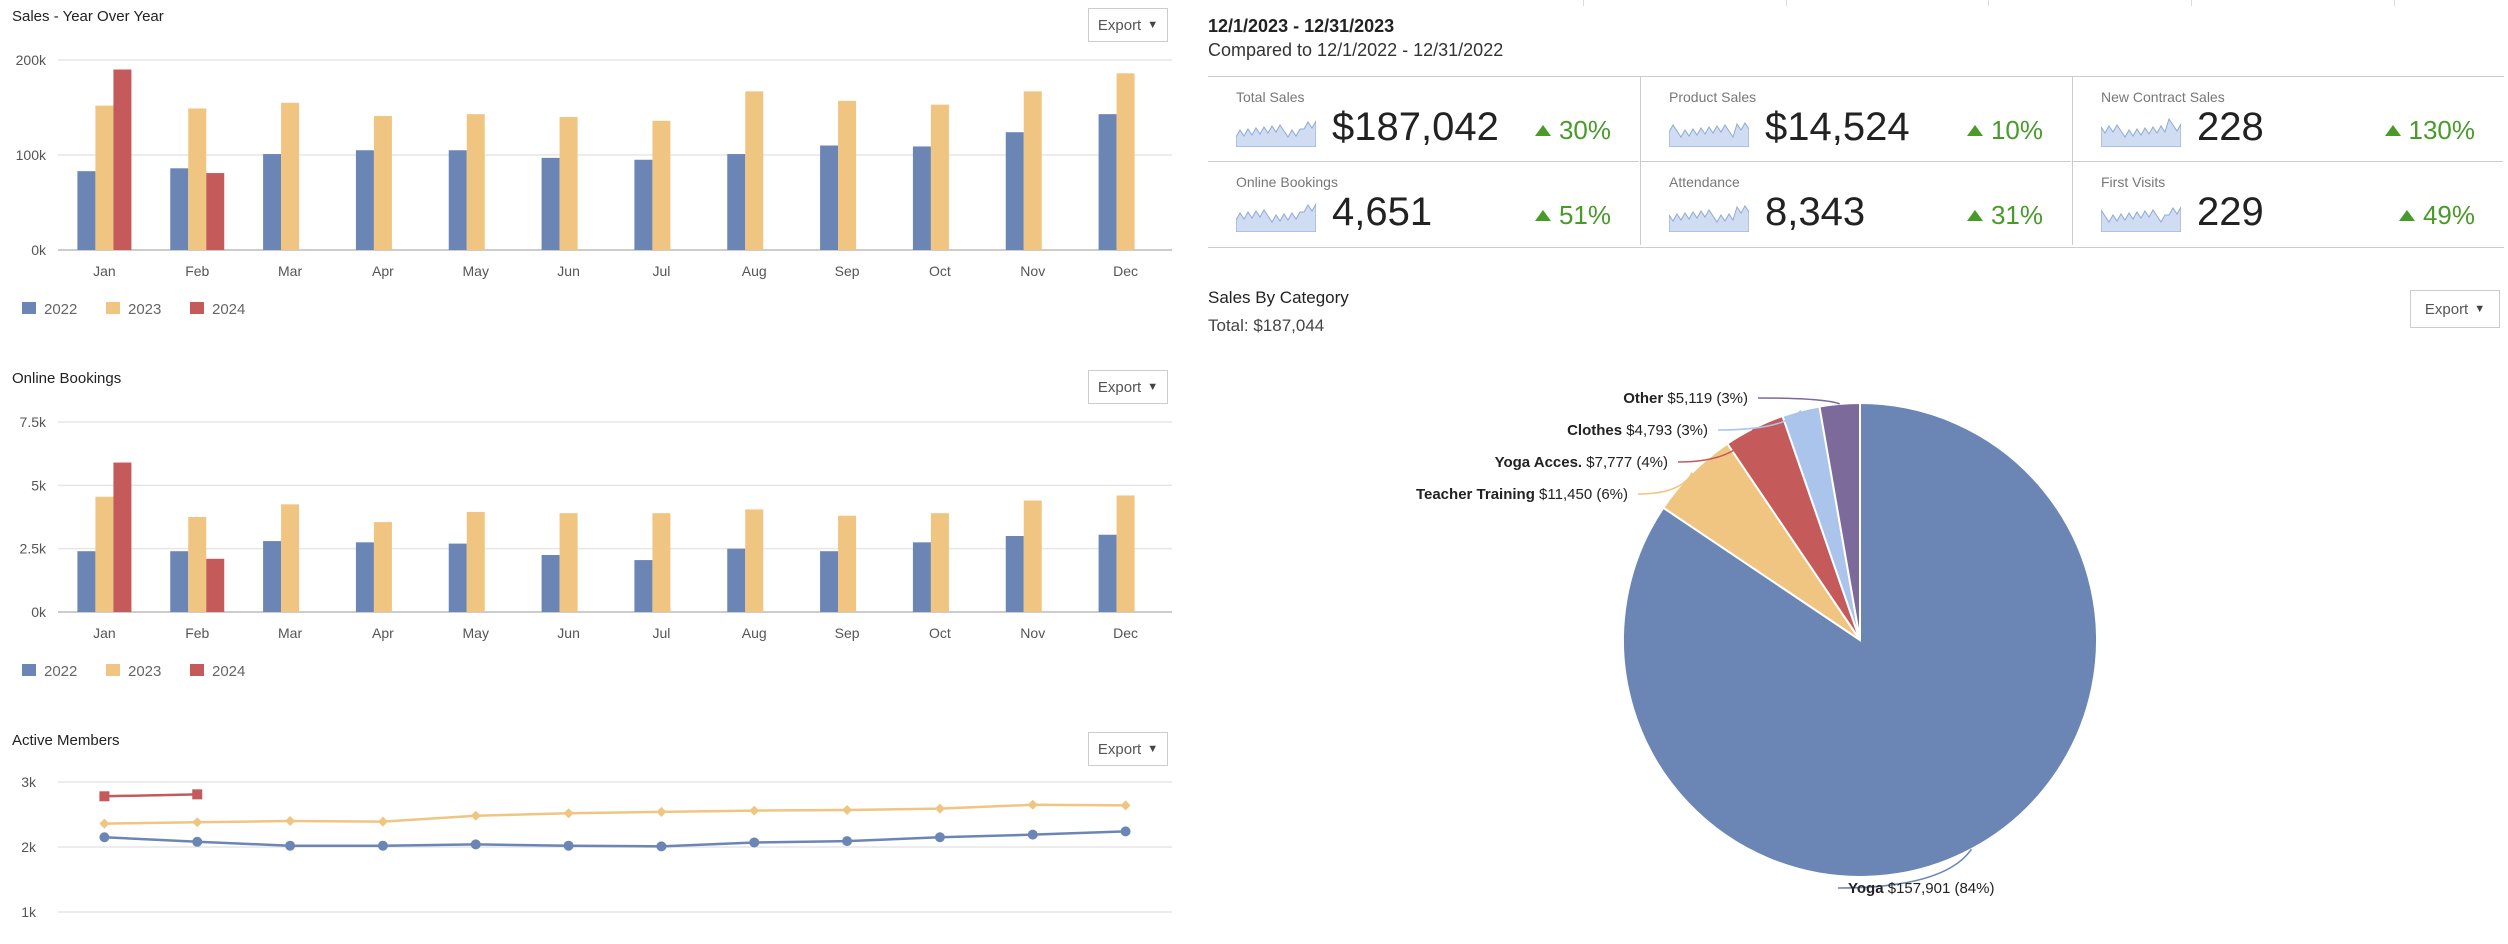 This screenshot has width=2508, height=944. I want to click on kpi-product-sales: Product Sales $14,524 10%, so click(1855, 119).